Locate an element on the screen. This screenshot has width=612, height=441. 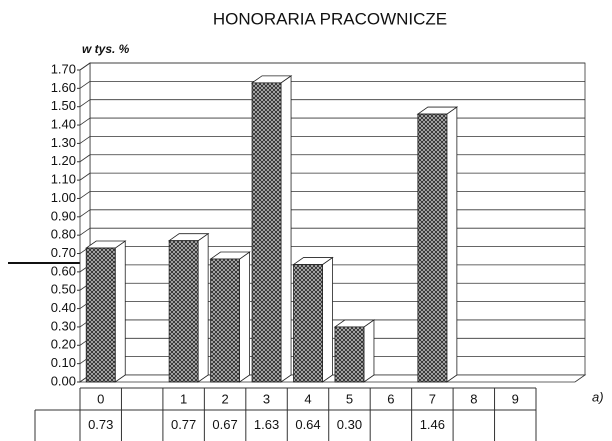
chart-title: HONORARIA PRACOWNICZE is located at coordinates (330, 18).